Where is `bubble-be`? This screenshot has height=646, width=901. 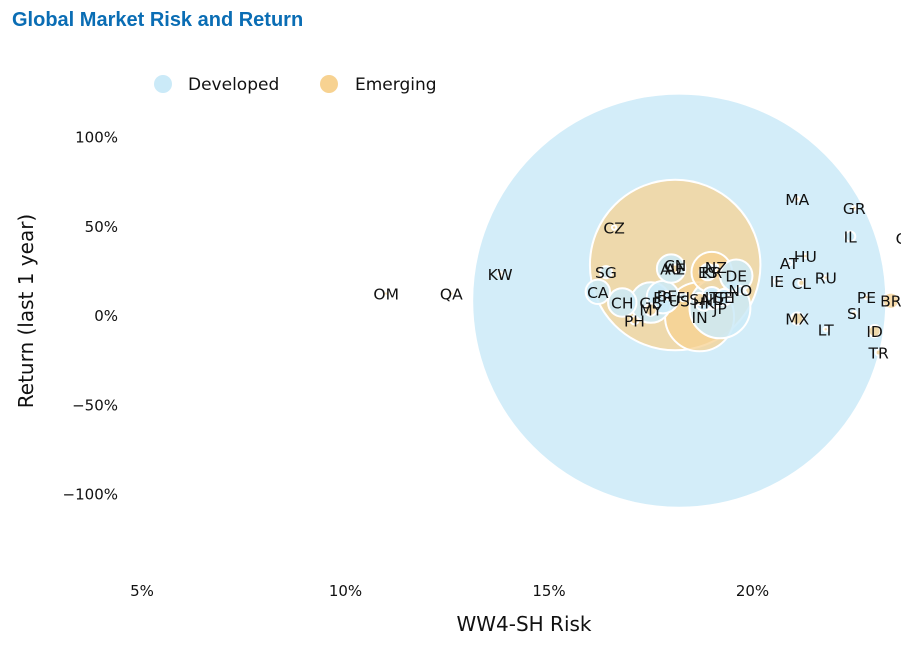
bubble-be is located at coordinates (667, 295).